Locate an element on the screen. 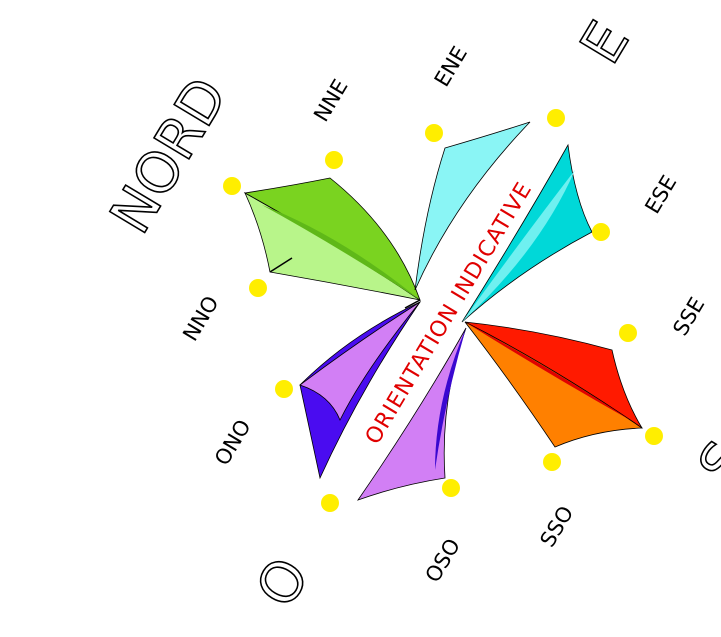  cardinal-north: NORD is located at coordinates (169, 155).